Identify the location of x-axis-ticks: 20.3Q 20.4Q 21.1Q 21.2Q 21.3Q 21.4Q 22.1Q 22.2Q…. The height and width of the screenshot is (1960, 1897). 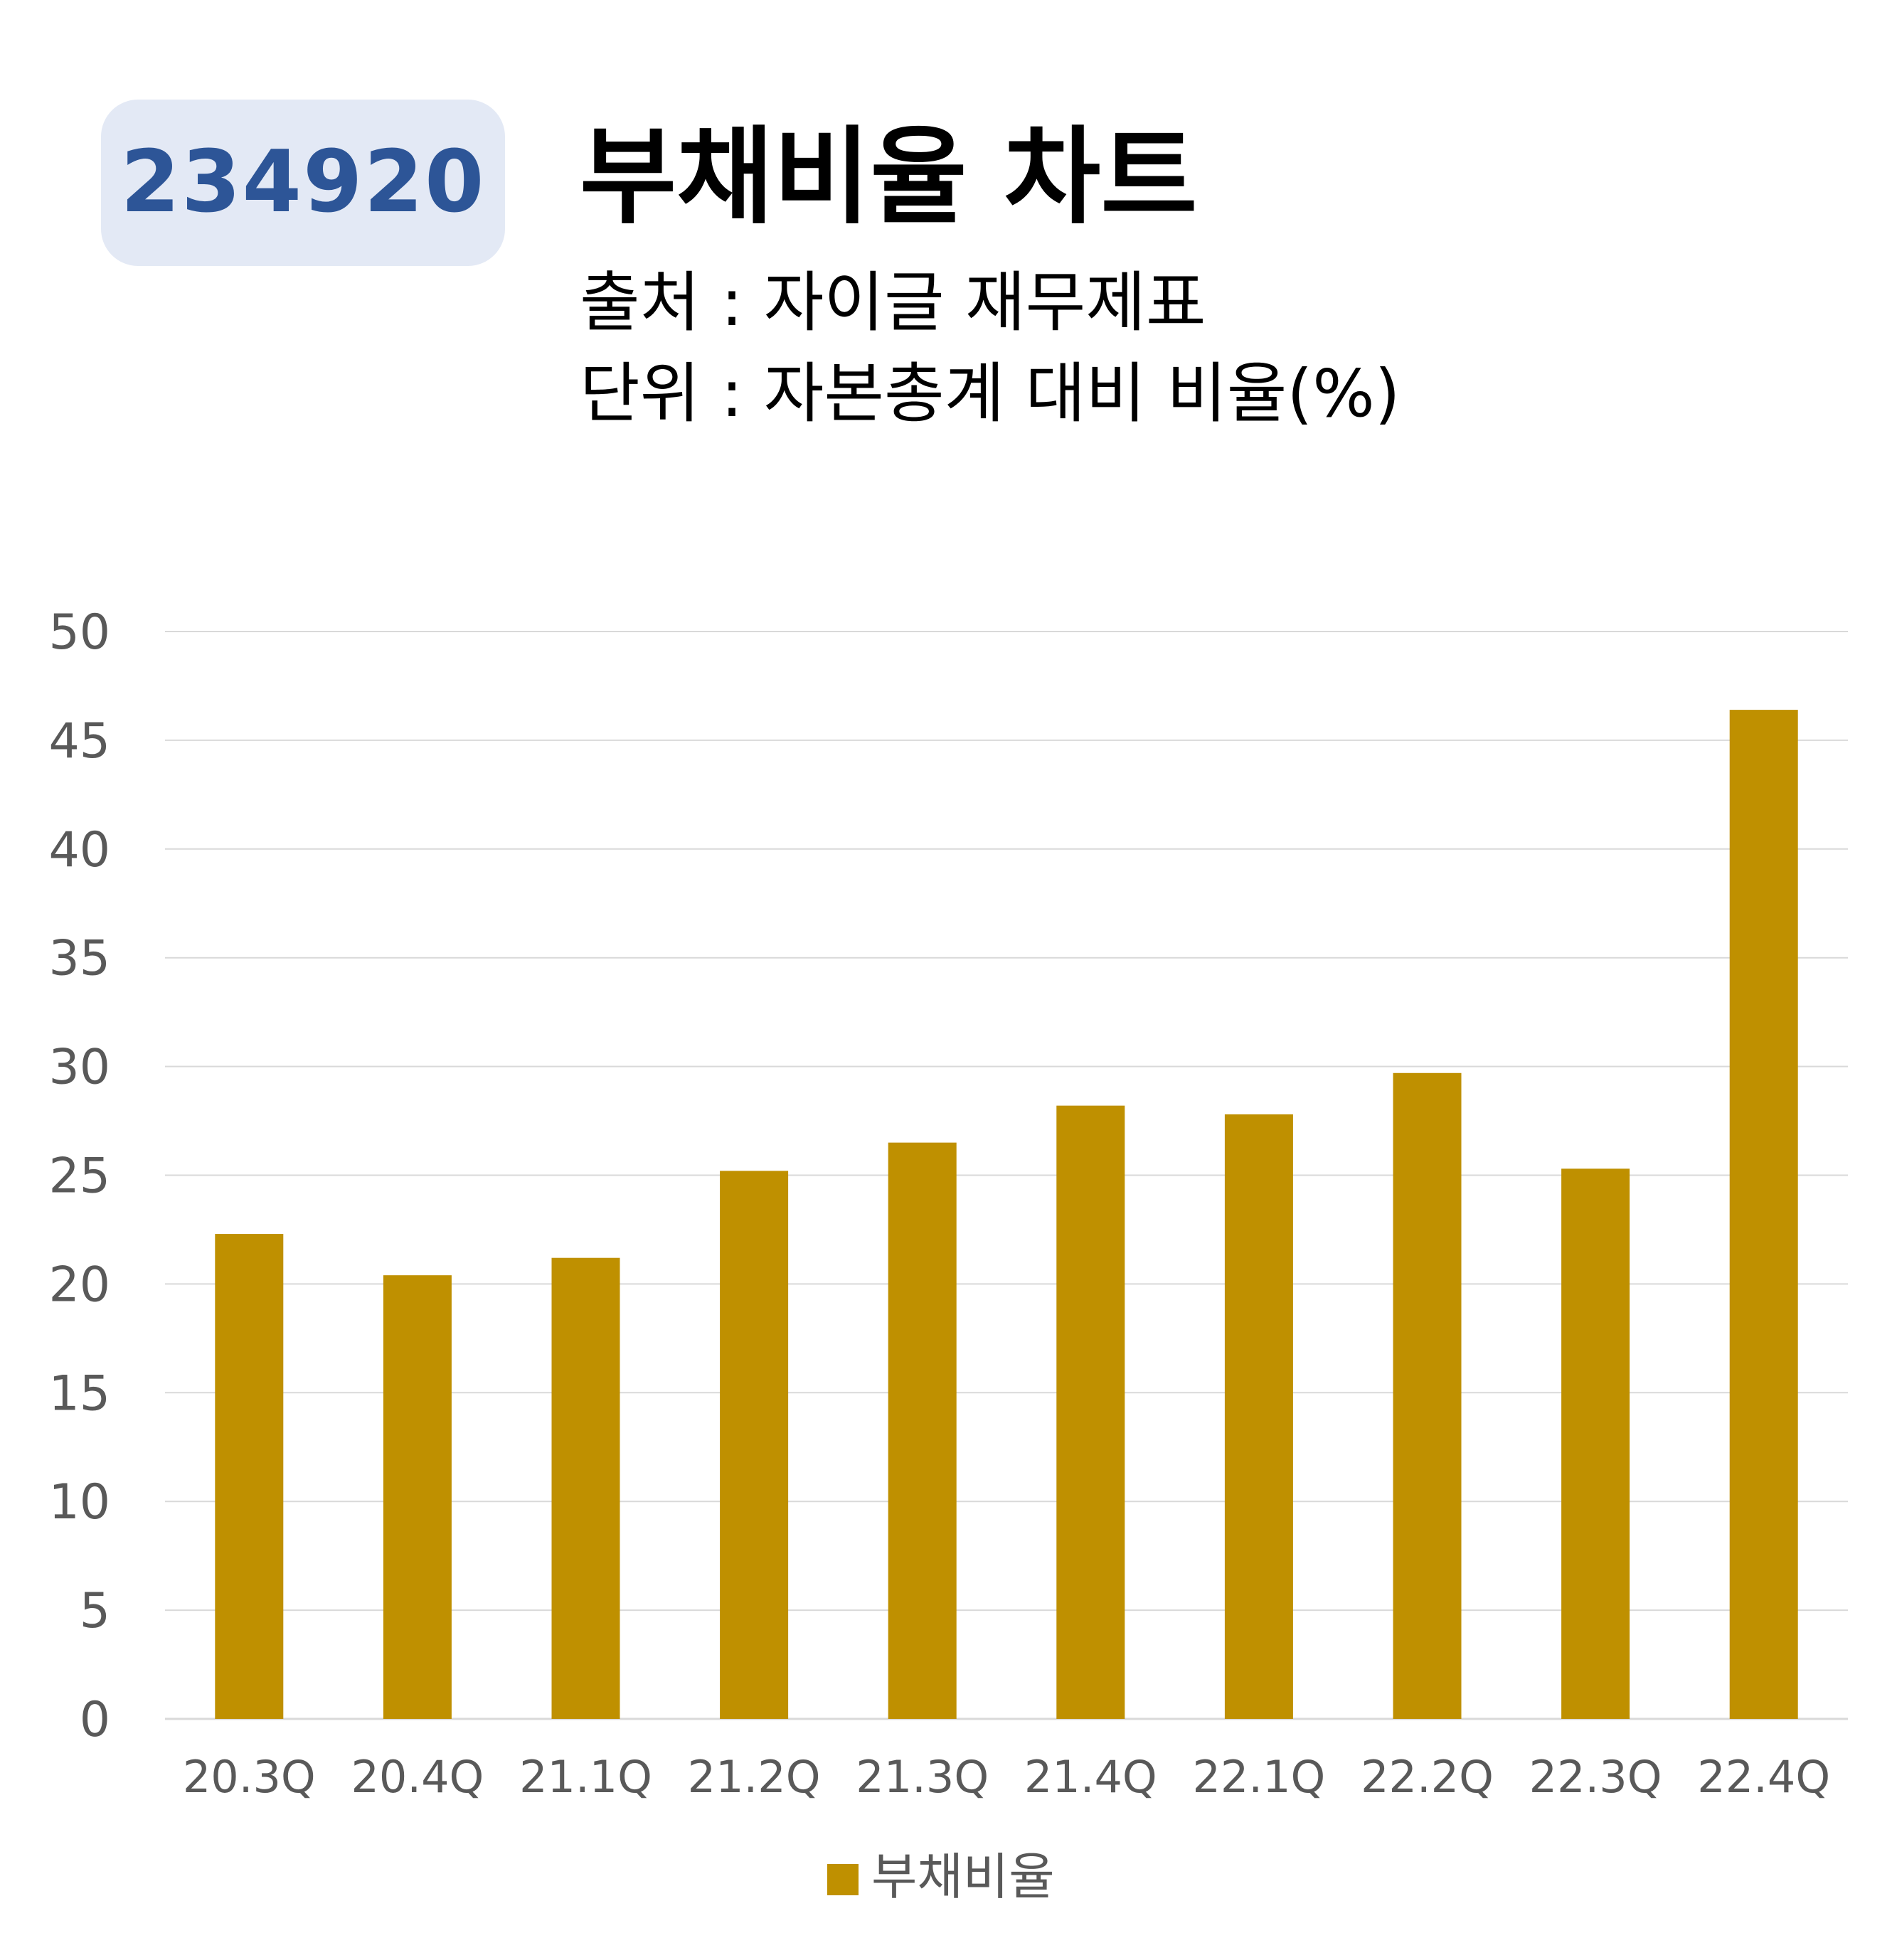
(1007, 1777).